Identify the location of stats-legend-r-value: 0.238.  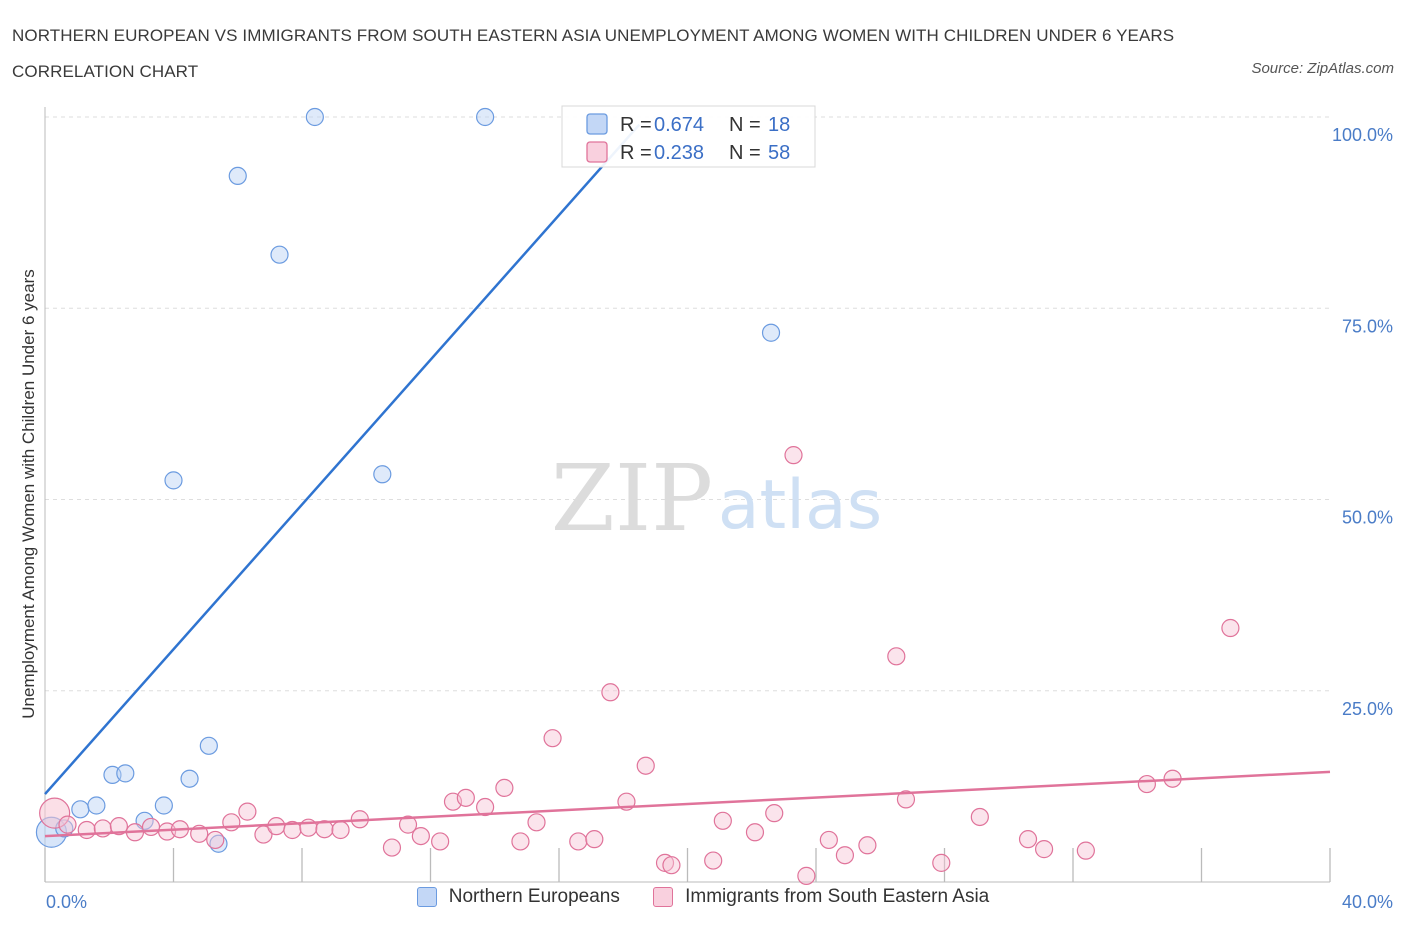
(679, 153).